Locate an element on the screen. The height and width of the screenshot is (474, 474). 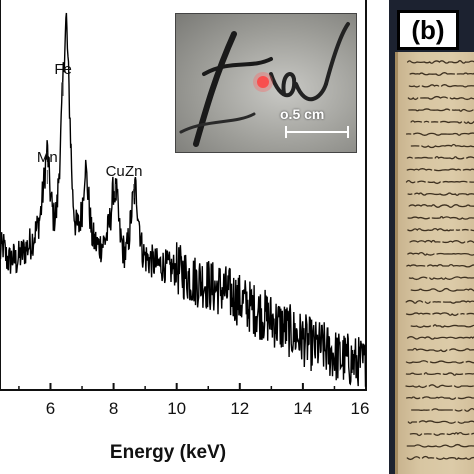
x-axis-ticks is located at coordinates (192, 386).